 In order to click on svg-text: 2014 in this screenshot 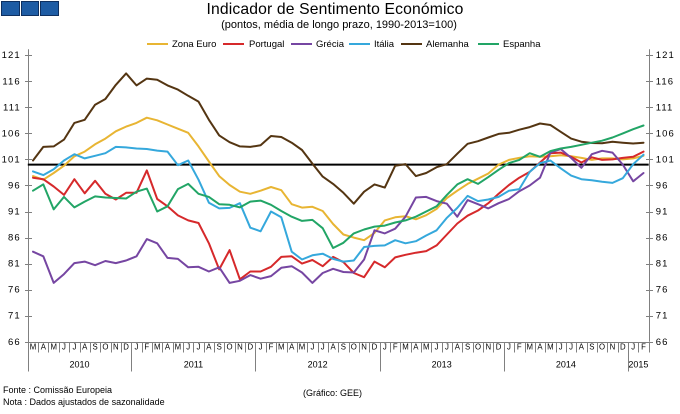, I will do `click(566, 365)`.